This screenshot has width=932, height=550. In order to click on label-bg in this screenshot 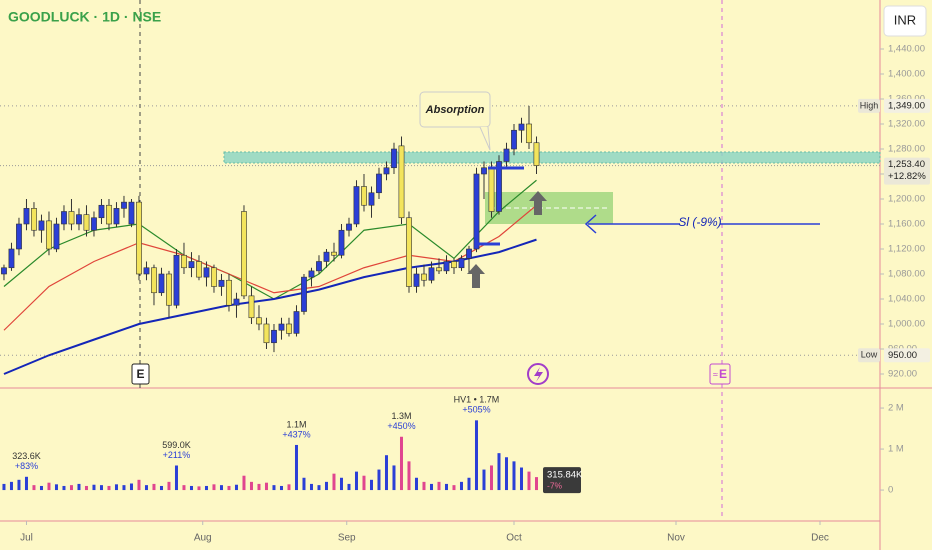, I will do `click(700, 223)`.